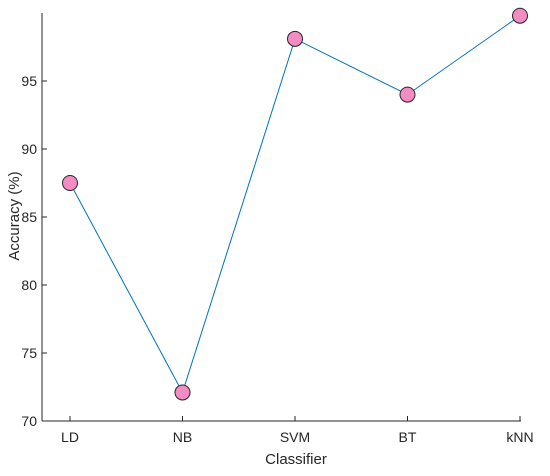 Image resolution: width=550 pixels, height=476 pixels. Describe the element at coordinates (408, 437) in the screenshot. I see `x-tick-label: BT` at that location.